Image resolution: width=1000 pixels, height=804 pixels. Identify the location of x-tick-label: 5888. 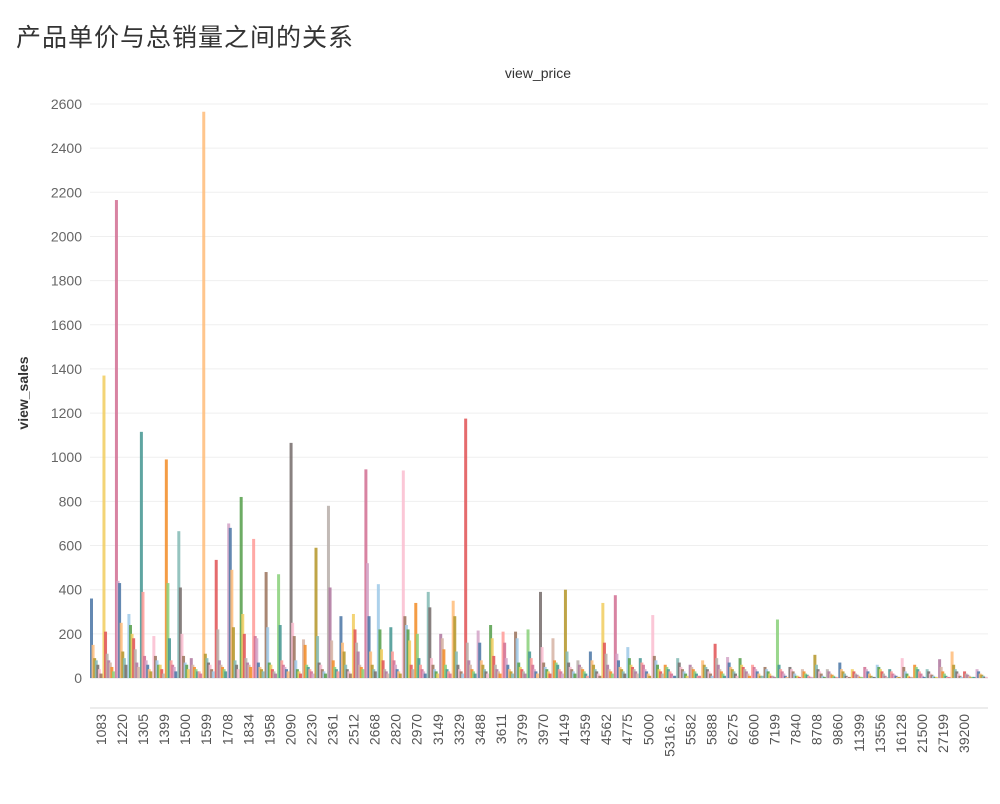
(711, 729).